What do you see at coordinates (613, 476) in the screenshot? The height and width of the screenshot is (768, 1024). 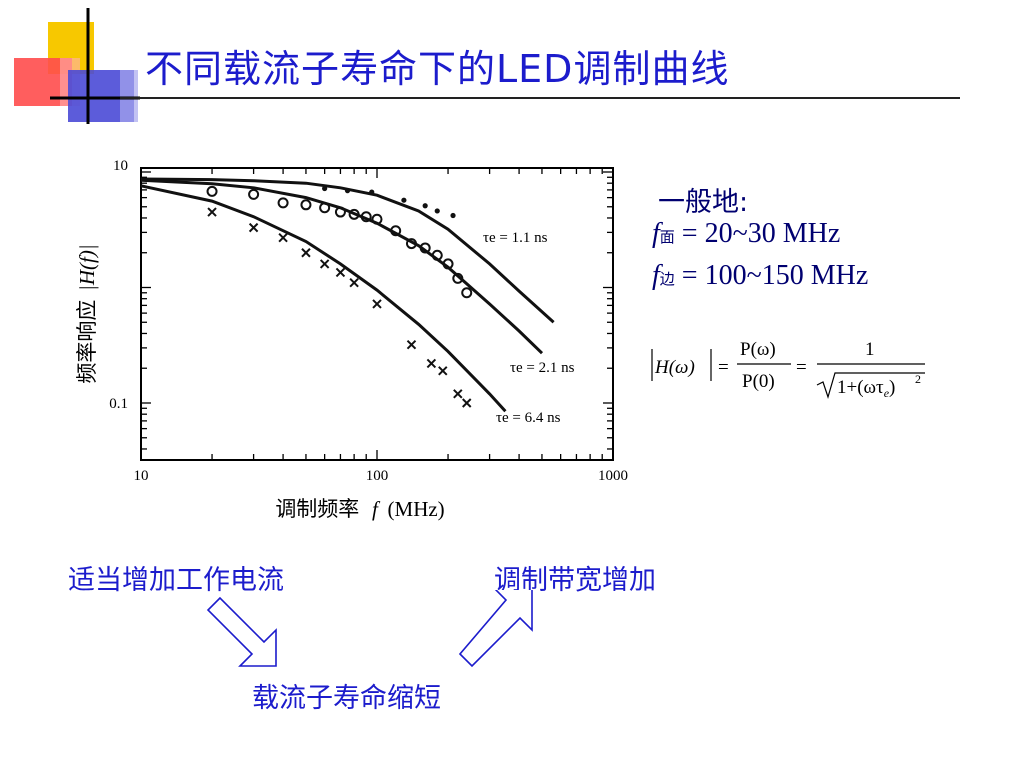 I see `x-tick-1000: 1000` at bounding box center [613, 476].